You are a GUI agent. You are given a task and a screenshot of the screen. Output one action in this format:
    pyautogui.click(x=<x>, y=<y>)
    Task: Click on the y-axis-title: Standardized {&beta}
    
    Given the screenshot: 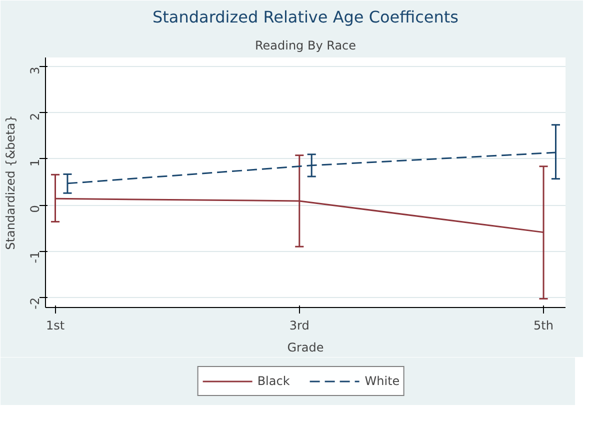 What is the action you would take?
    pyautogui.click(x=11, y=182)
    